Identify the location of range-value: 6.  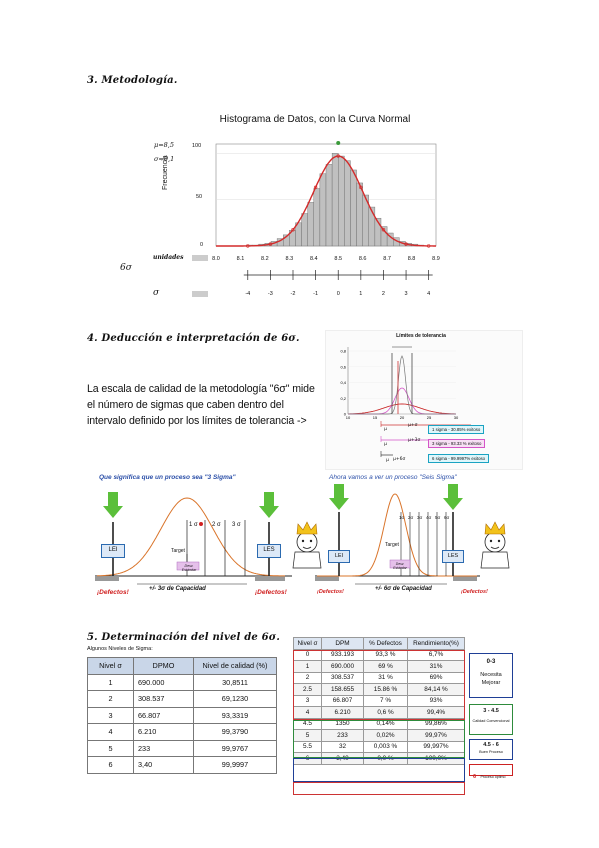
(475, 777).